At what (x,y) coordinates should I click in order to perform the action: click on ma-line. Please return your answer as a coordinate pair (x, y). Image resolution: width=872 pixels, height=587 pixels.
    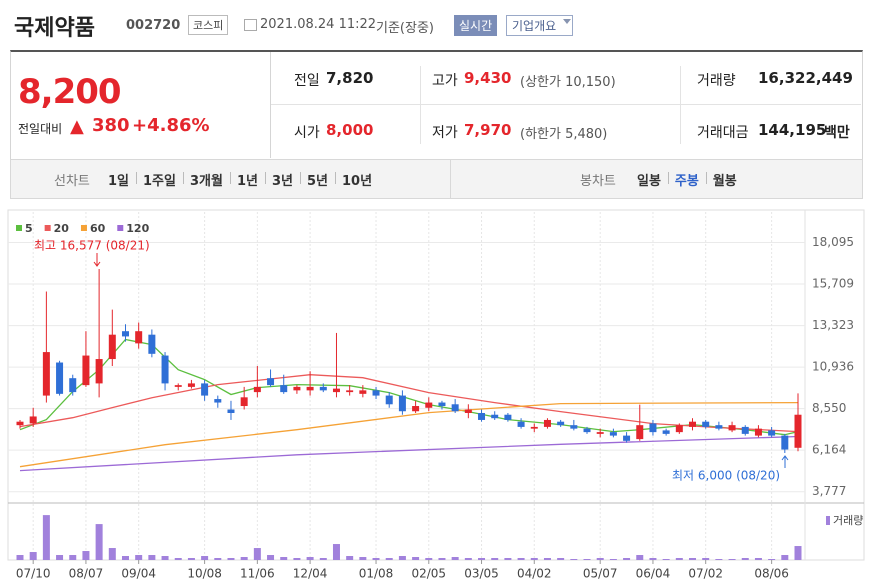
    Looking at the image, I should click on (409, 434).